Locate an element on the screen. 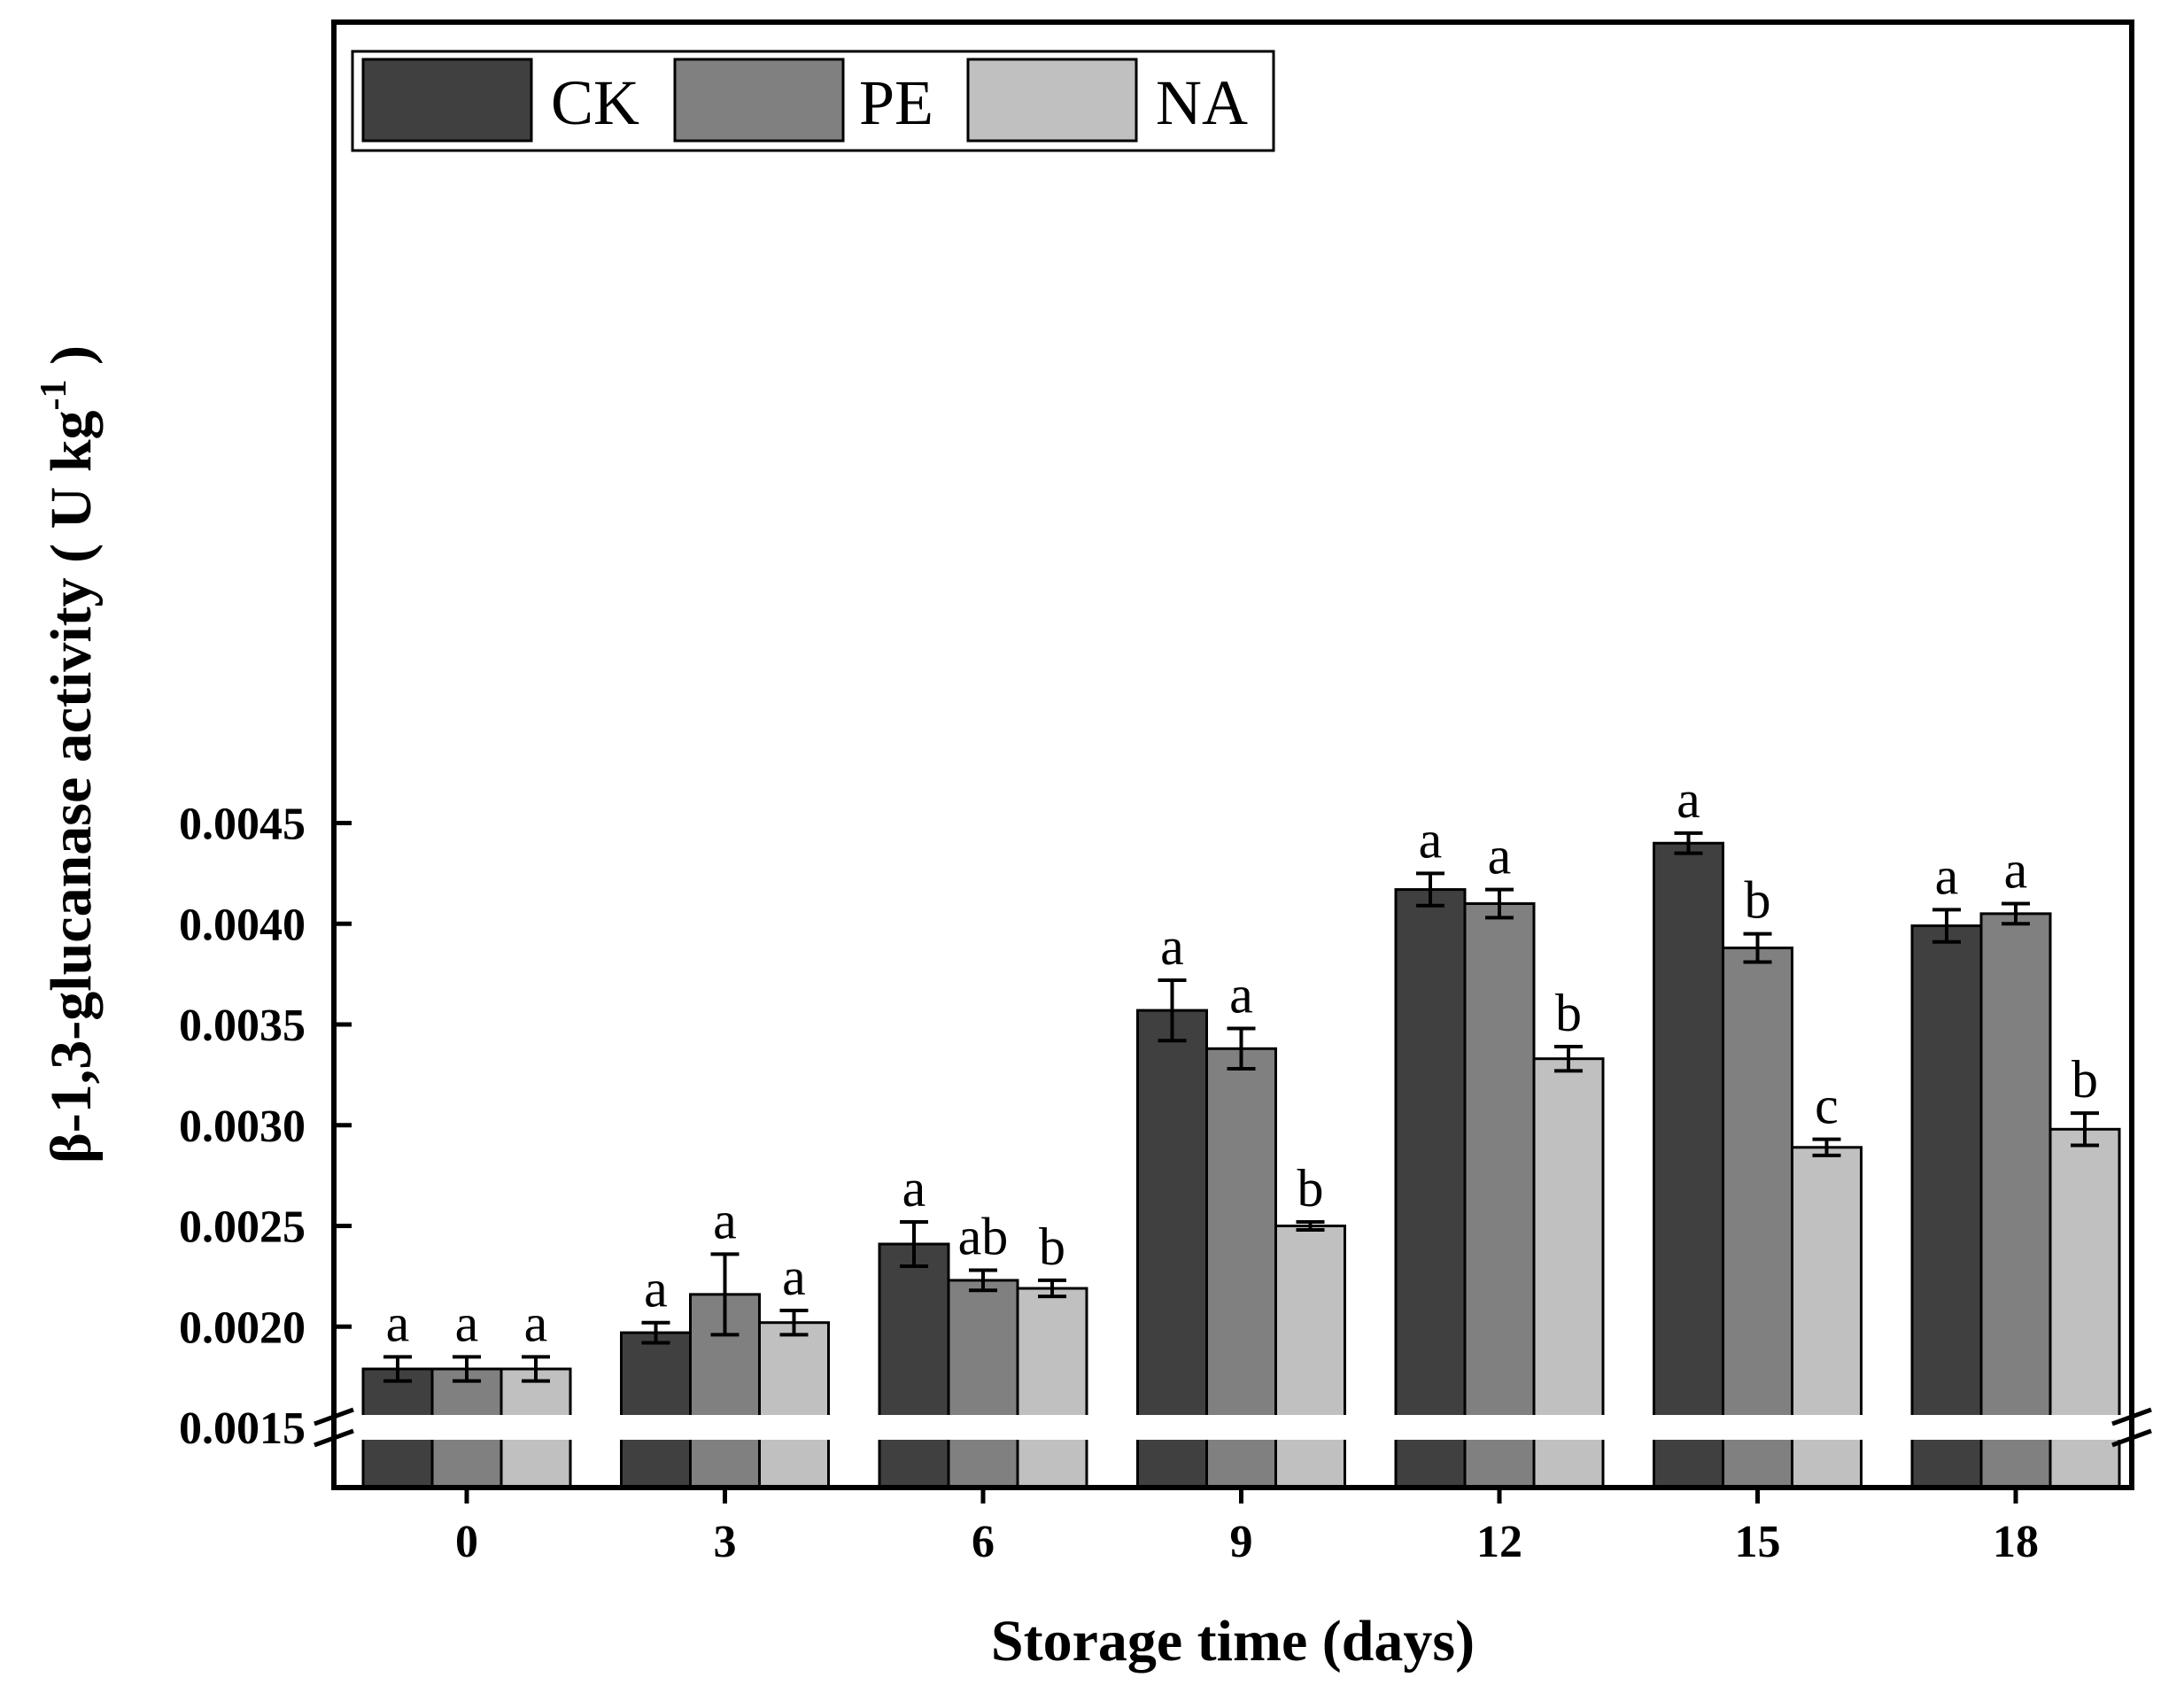  x-axis: 0 3 6 9 12 15 18 is located at coordinates (1247, 1527).